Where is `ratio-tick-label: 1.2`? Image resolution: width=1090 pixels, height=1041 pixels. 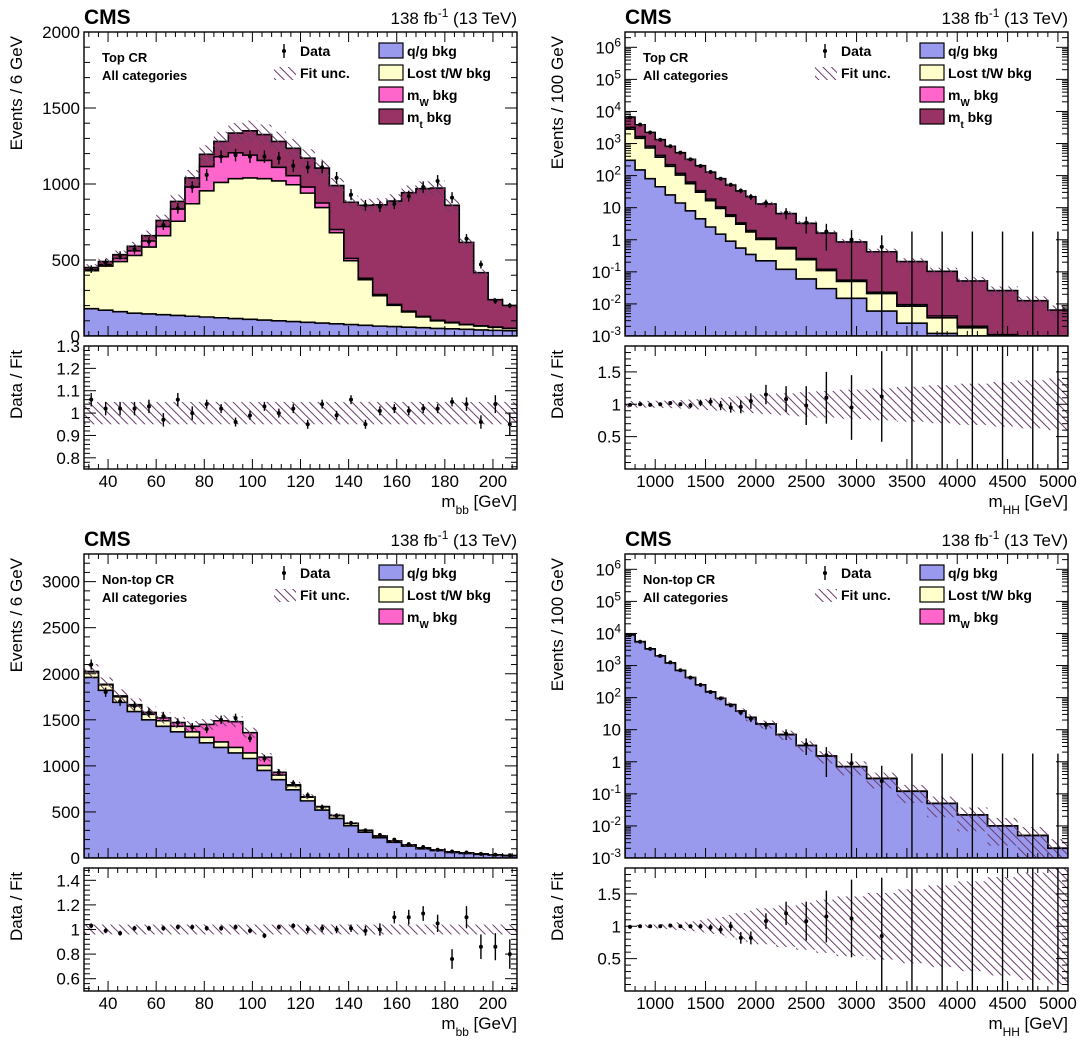 ratio-tick-label: 1.2 is located at coordinates (68, 905).